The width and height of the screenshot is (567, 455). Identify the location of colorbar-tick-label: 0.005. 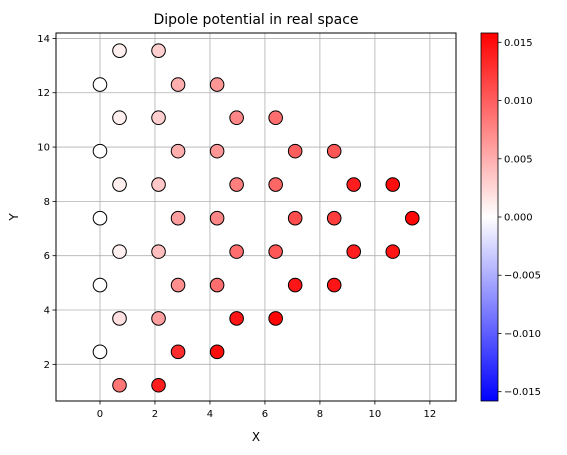
(518, 159).